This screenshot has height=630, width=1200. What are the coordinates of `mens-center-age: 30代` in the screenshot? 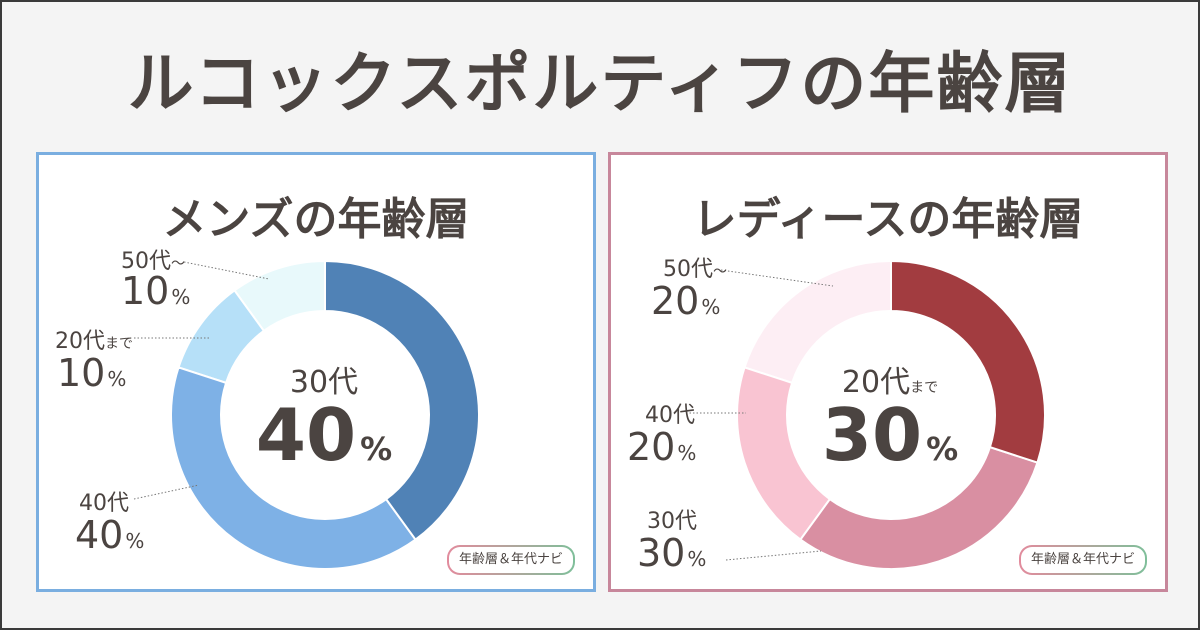 It's located at (324, 382).